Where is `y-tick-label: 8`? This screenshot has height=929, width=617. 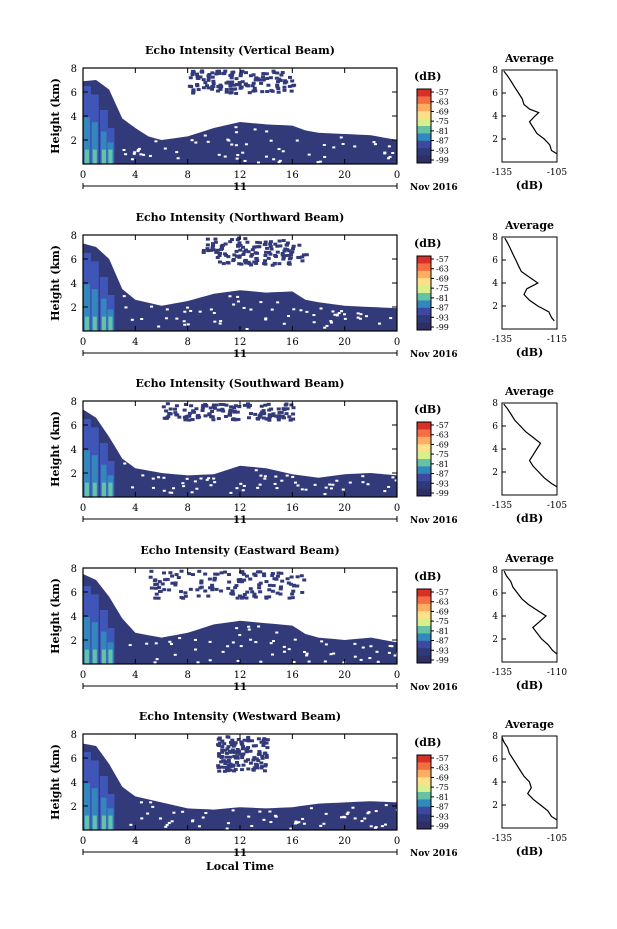
y-tick-label: 8 is located at coordinates (74, 402).